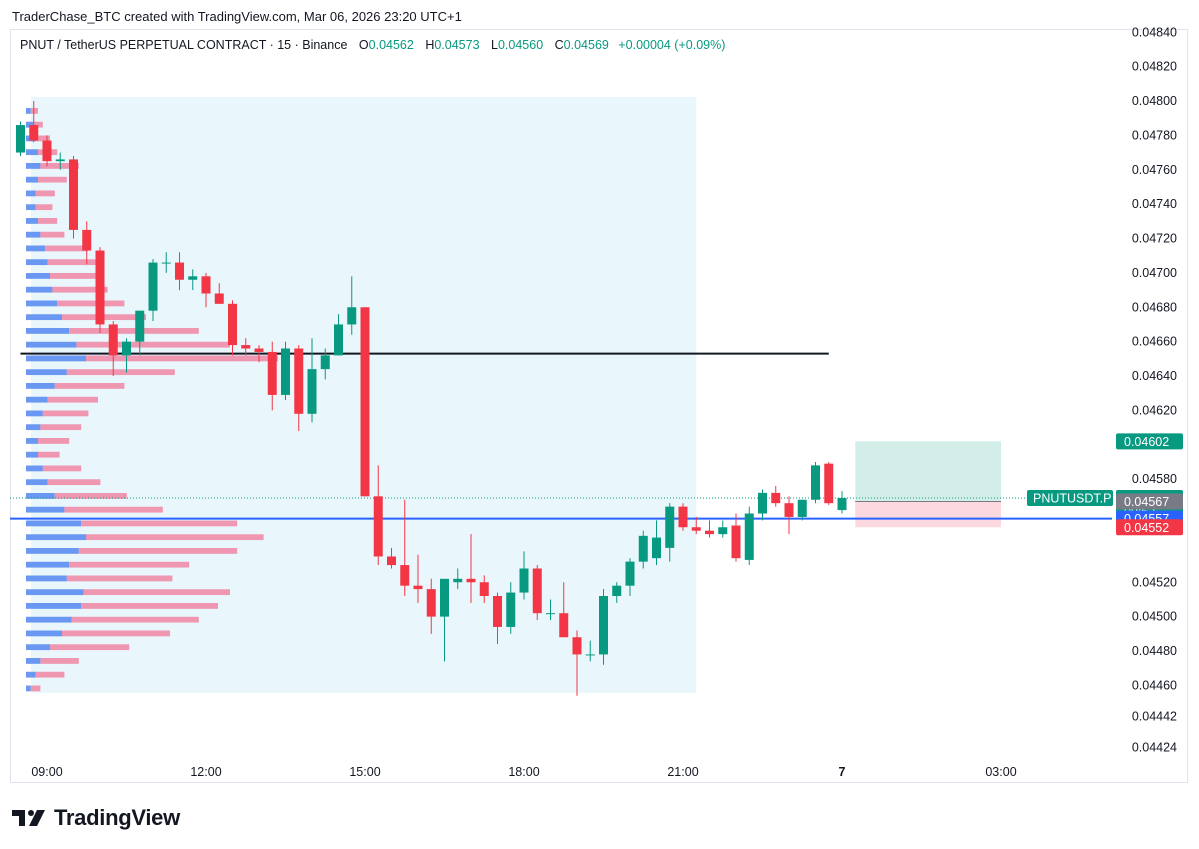 The image size is (1199, 849). Describe the element at coordinates (1146, 442) in the screenshot. I see `target-price-tag-text: 0.04602` at that location.